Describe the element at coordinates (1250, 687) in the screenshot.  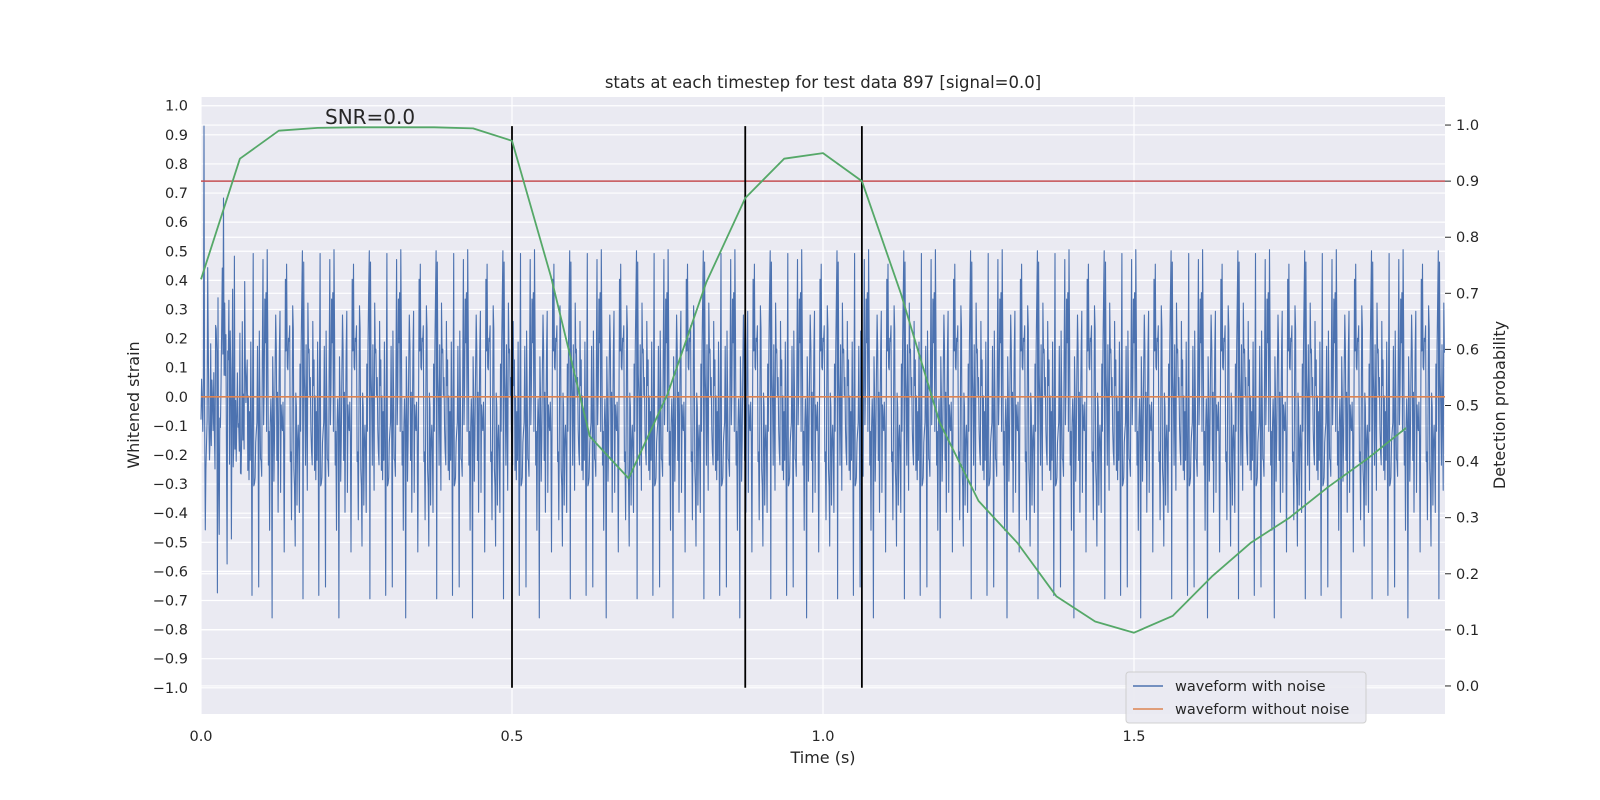
I see `legend-label-noise: waveform with noise` at that location.